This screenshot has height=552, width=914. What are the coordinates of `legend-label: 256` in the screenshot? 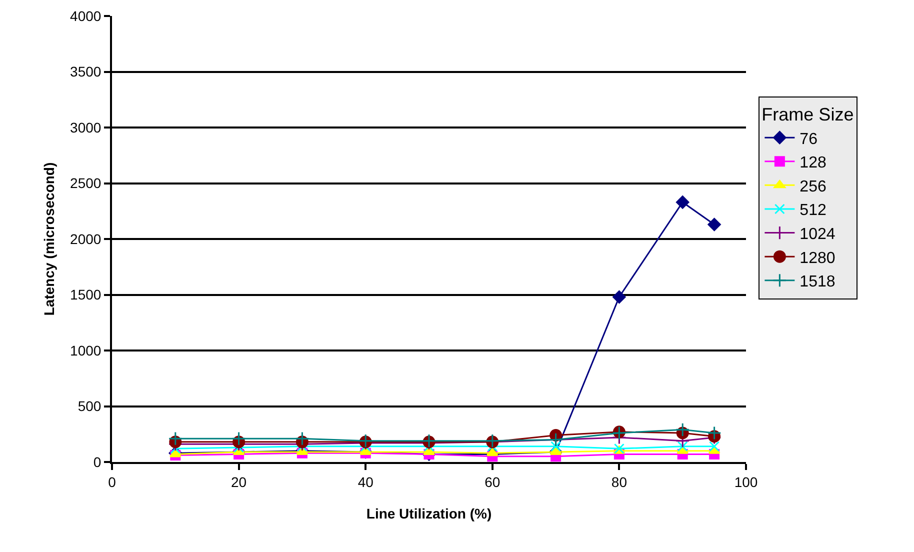 It's located at (813, 187).